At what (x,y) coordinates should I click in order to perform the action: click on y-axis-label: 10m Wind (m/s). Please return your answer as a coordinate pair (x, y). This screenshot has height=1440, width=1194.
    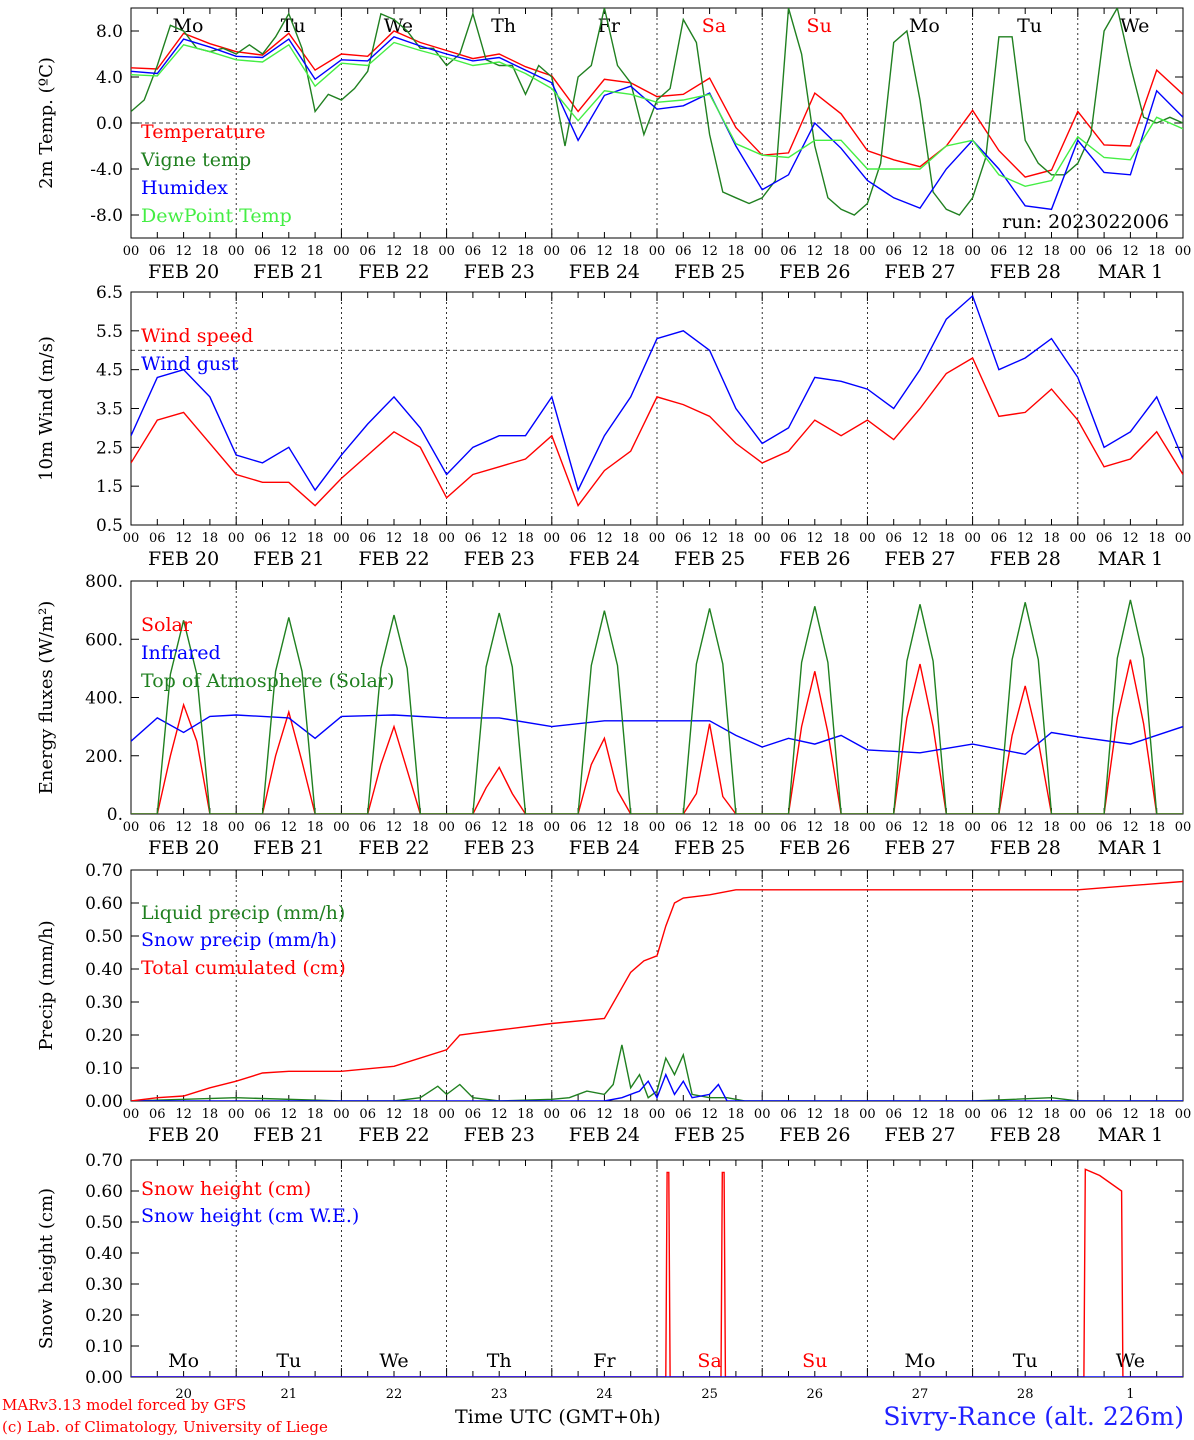
    Looking at the image, I should click on (46, 408).